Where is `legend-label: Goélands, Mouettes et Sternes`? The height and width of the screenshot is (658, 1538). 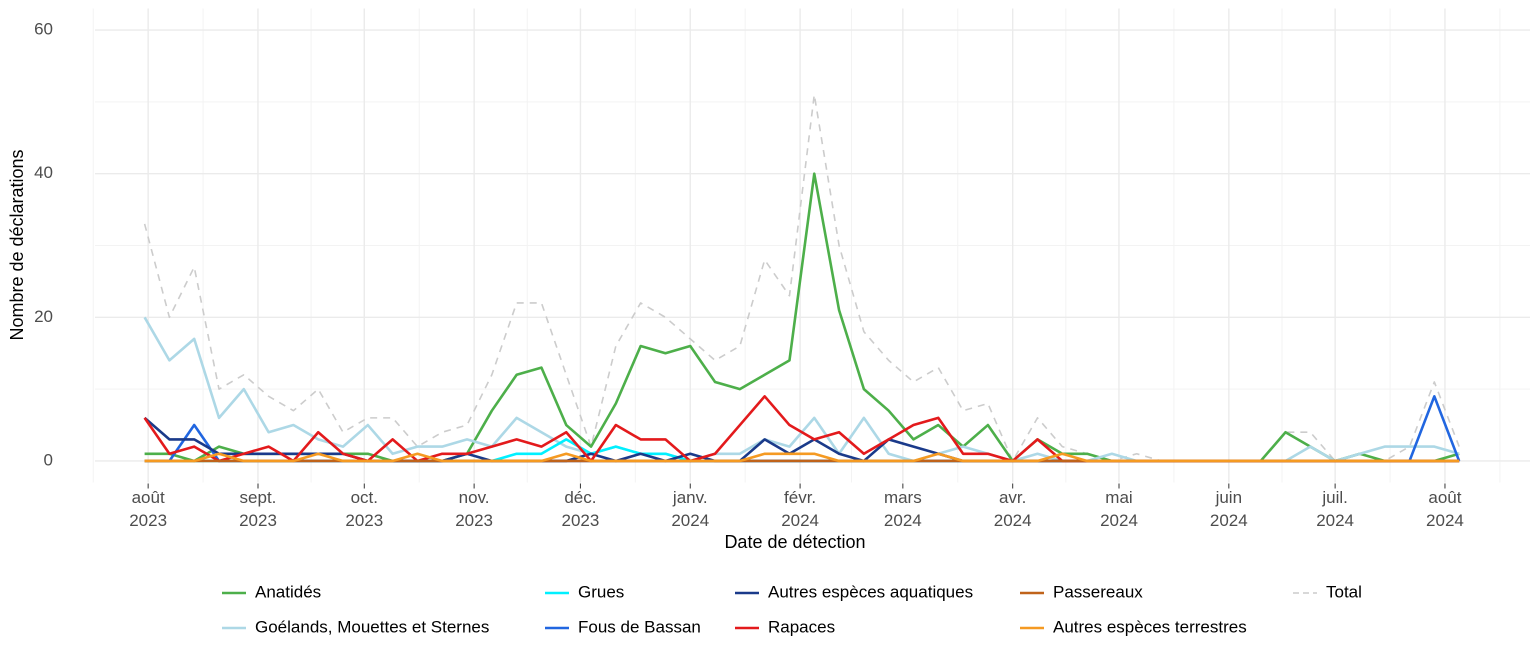
legend-label: Goélands, Mouettes et Sternes is located at coordinates (372, 626).